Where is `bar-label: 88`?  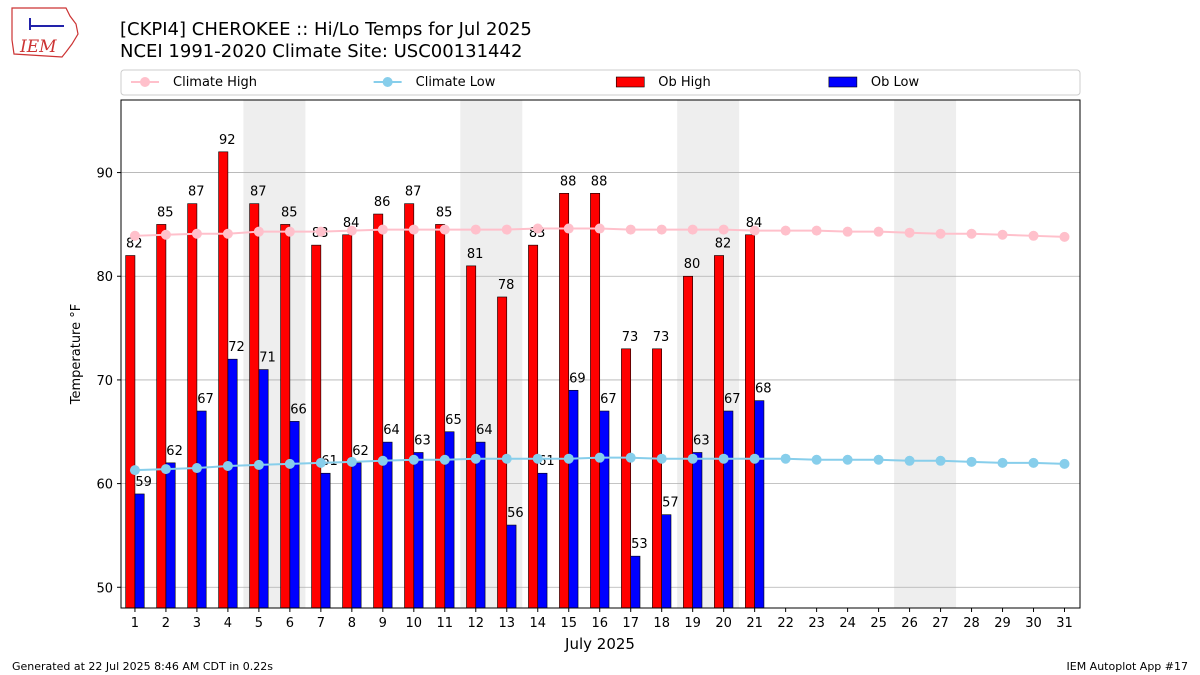 bar-label: 88 is located at coordinates (568, 181).